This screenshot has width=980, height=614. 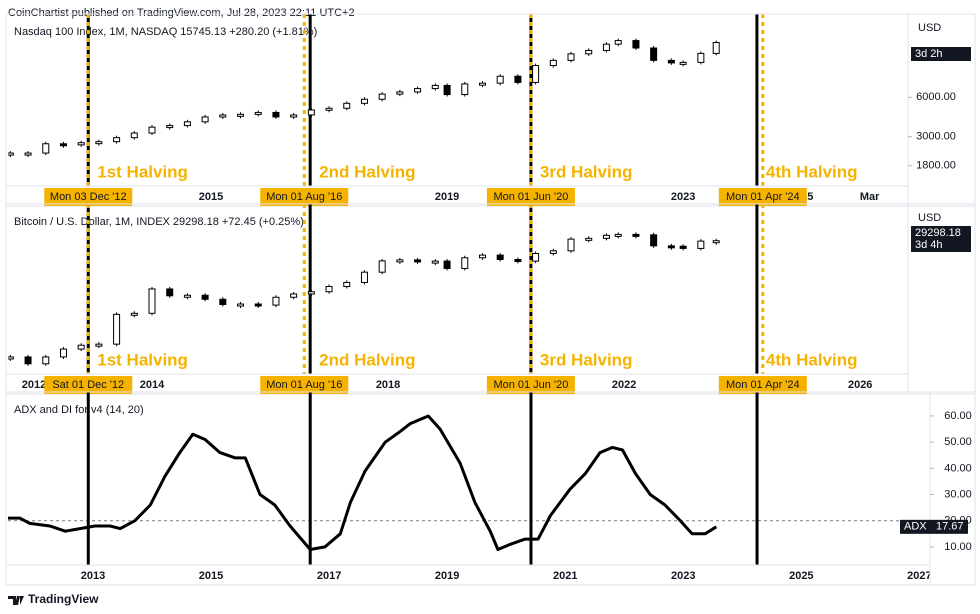 What do you see at coordinates (63, 599) in the screenshot?
I see `footer-brand: TradingView` at bounding box center [63, 599].